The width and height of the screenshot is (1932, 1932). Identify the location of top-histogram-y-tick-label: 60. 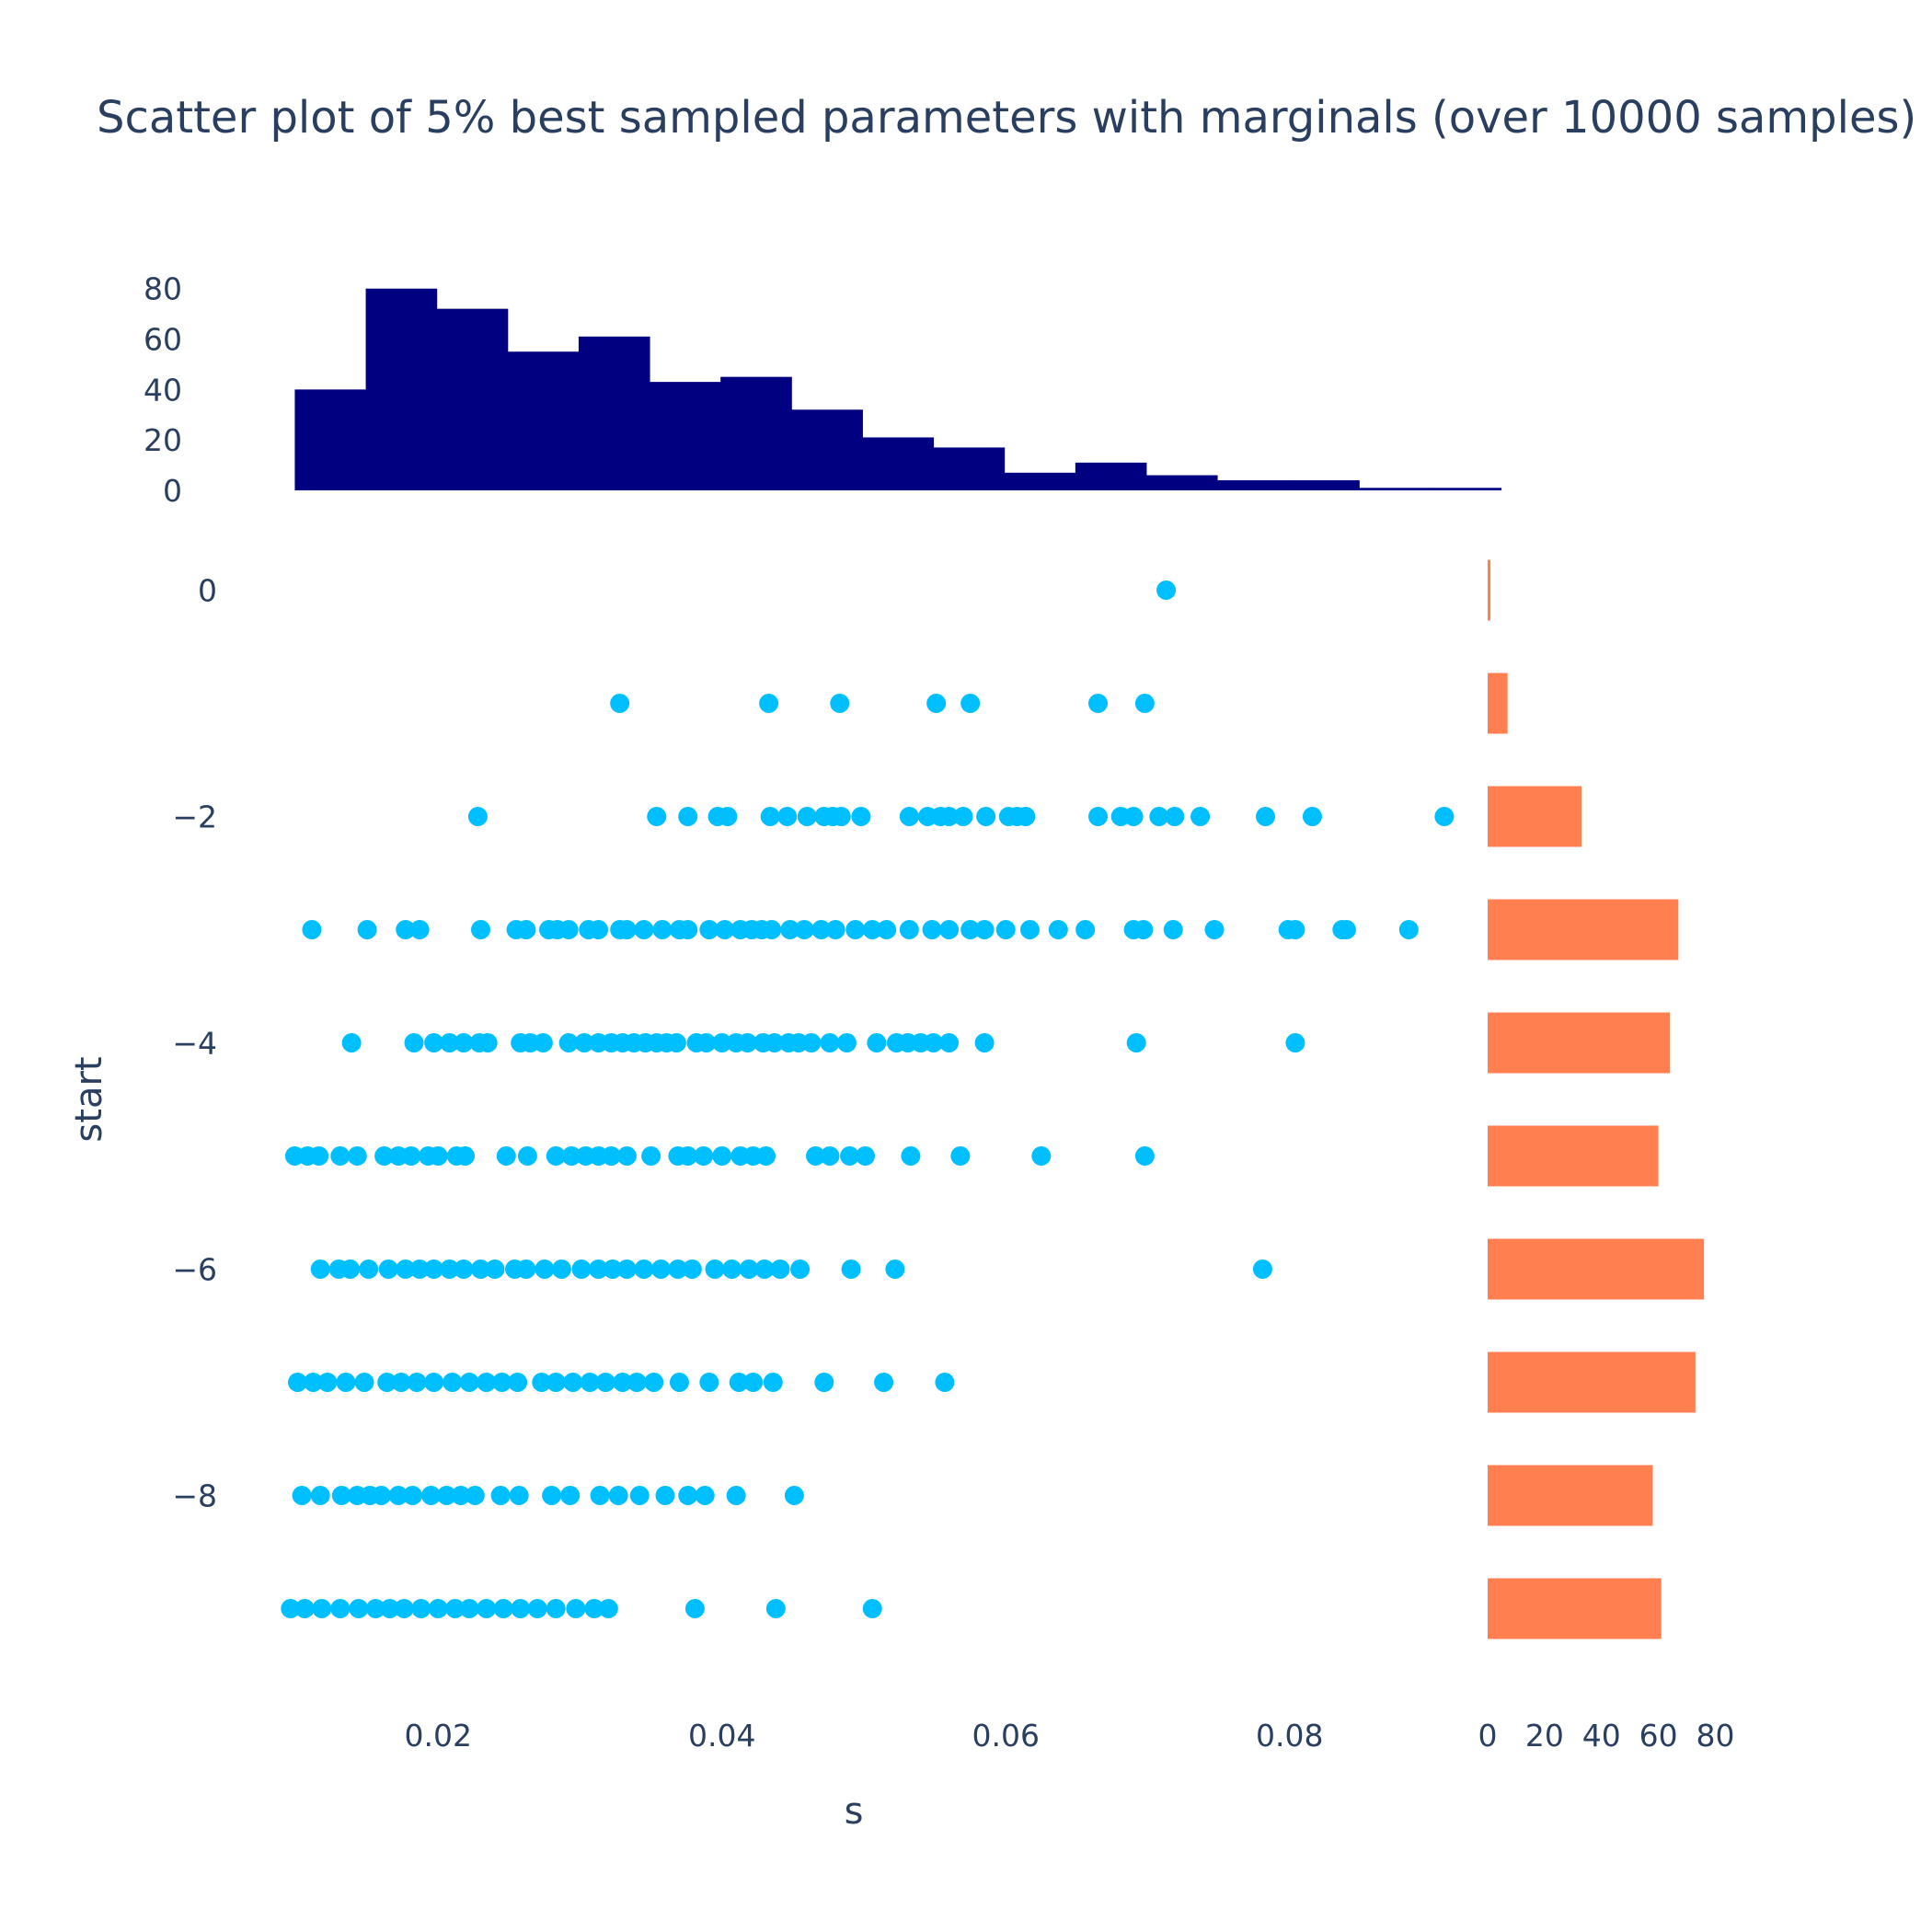
(163, 340).